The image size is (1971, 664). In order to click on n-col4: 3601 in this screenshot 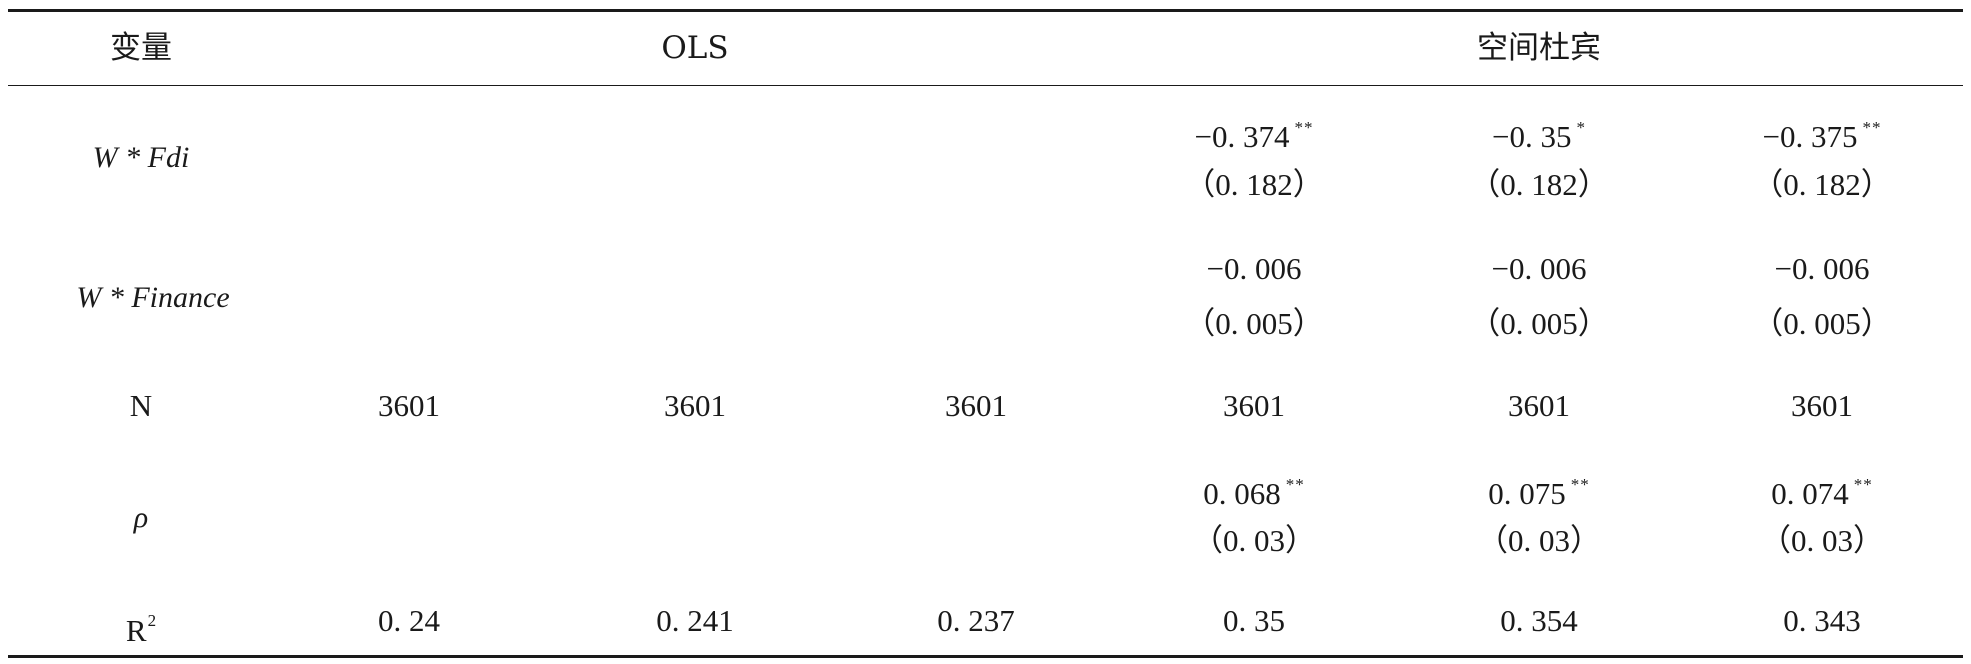, I will do `click(1254, 405)`.